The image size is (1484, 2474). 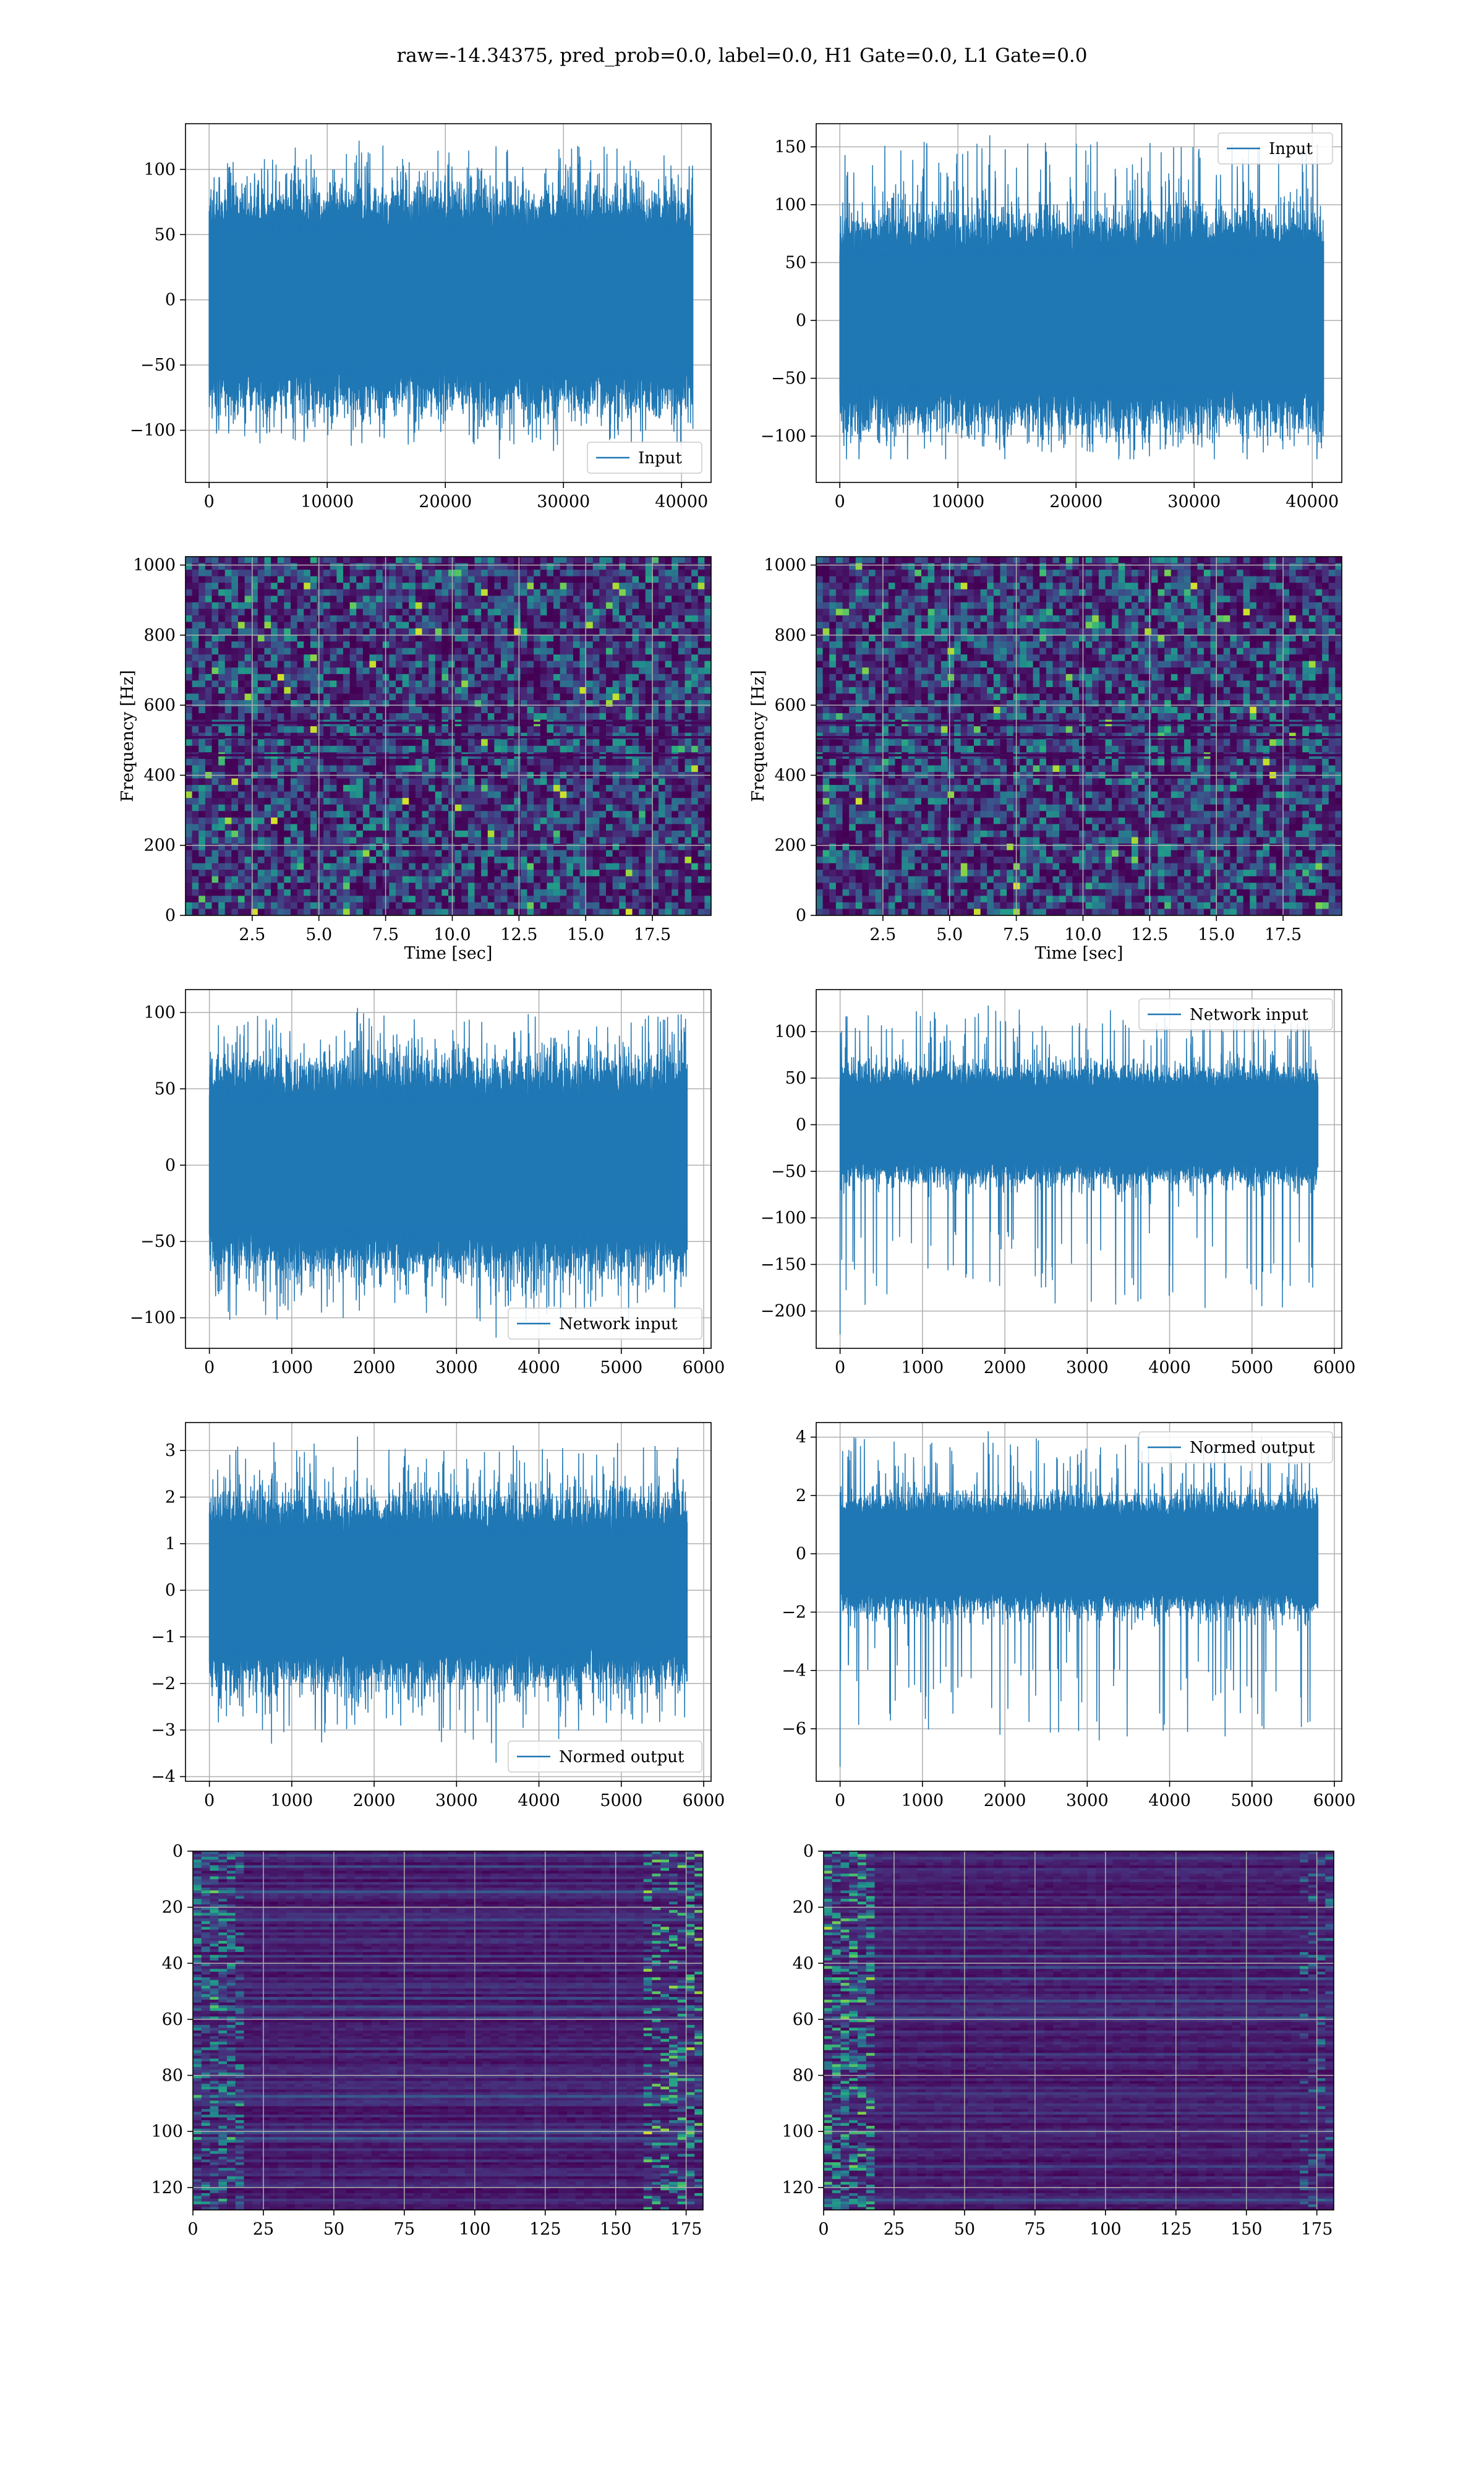 I want to click on legend-norm-right: Normed output, so click(x=1235, y=1447).